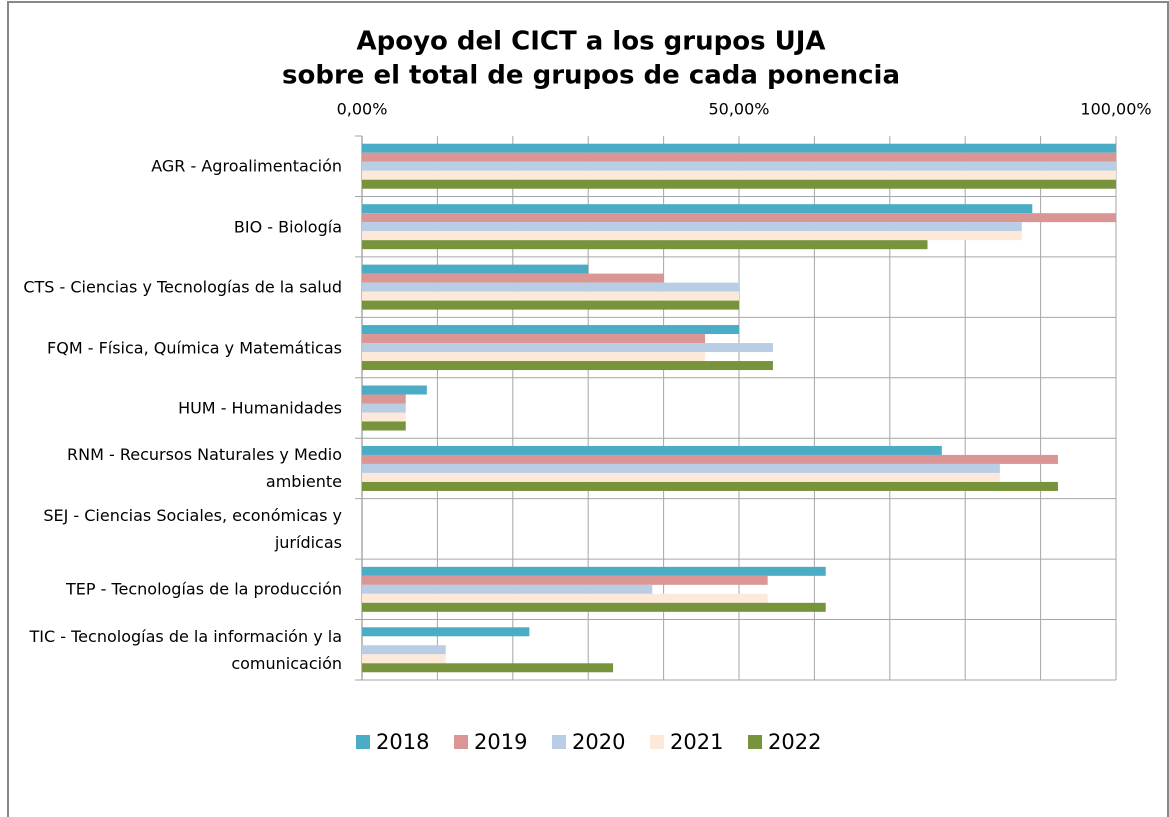 Image resolution: width=1169 pixels, height=817 pixels. What do you see at coordinates (362, 109) in the screenshot?
I see `x-tick-label: 0,00%` at bounding box center [362, 109].